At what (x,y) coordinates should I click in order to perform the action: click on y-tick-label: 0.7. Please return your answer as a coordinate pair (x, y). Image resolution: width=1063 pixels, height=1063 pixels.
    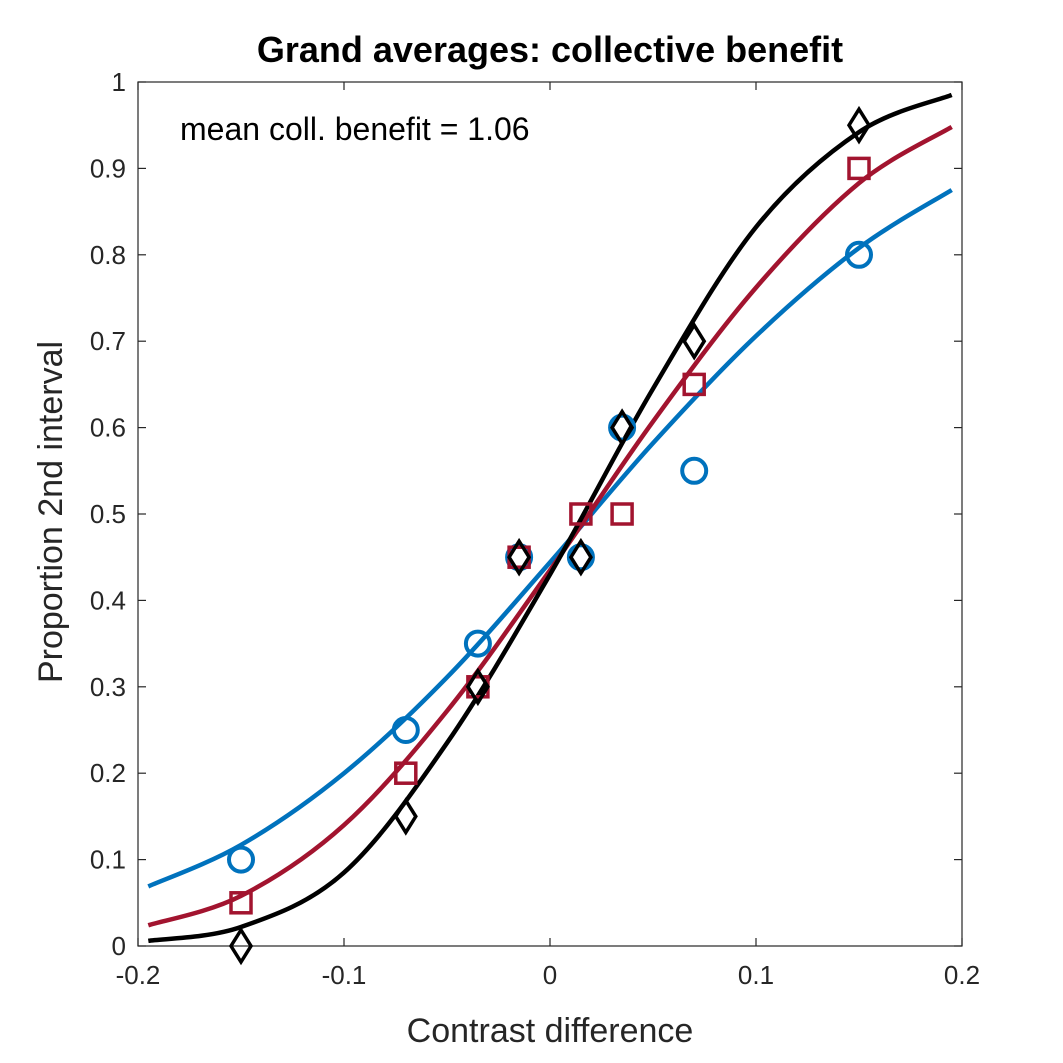
    Looking at the image, I should click on (108, 341).